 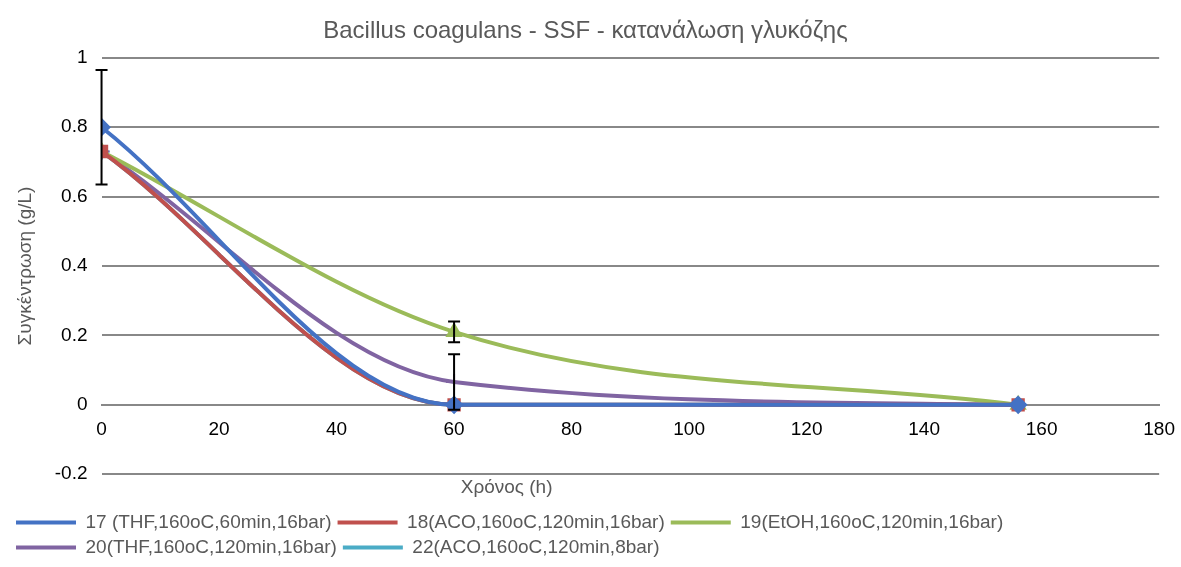 What do you see at coordinates (24, 266) in the screenshot?
I see `y-axis-title: Συγκέντρωση (g/L)` at bounding box center [24, 266].